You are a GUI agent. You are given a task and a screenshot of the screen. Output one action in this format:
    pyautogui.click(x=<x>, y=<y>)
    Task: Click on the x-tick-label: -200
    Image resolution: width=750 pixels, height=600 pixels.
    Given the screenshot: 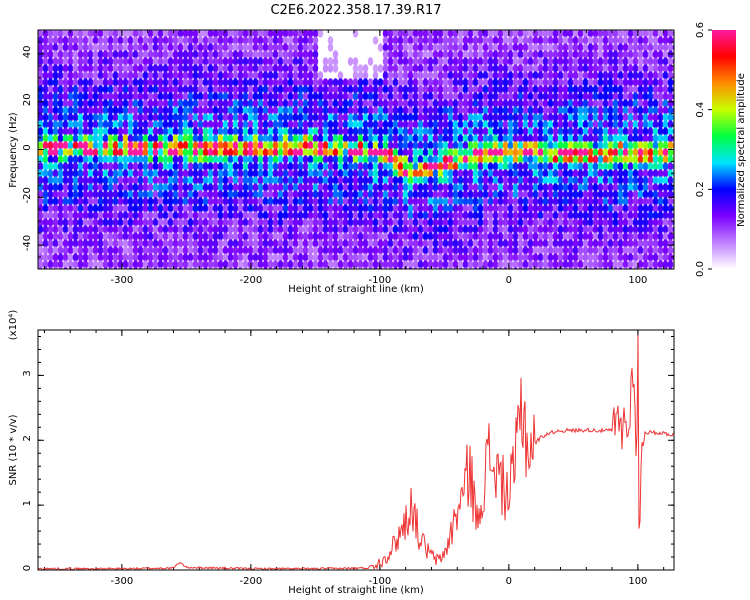 What is the action you would take?
    pyautogui.click(x=251, y=280)
    